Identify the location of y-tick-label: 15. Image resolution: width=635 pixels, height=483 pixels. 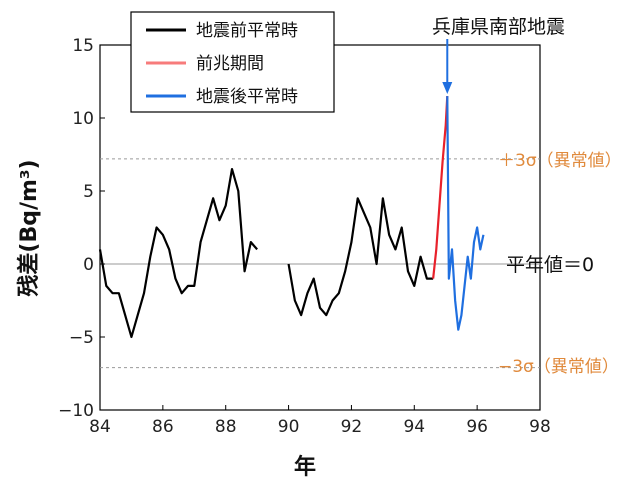
(83, 46).